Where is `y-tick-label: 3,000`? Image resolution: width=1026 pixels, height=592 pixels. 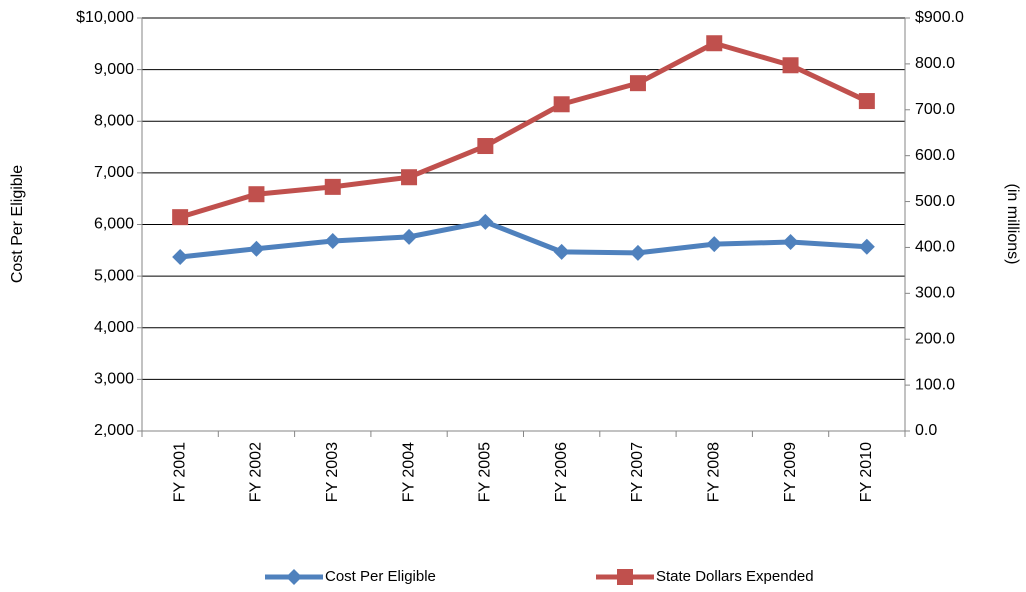
y-tick-label: 3,000 is located at coordinates (114, 379).